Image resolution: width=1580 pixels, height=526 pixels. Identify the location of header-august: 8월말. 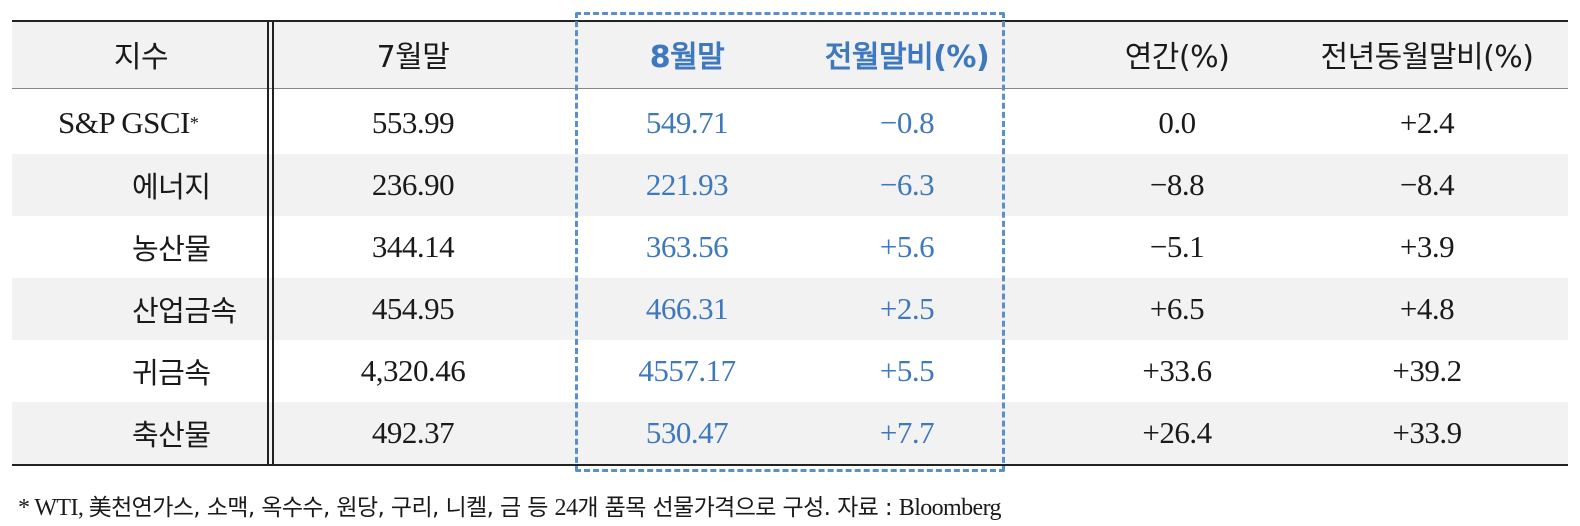
(687, 57).